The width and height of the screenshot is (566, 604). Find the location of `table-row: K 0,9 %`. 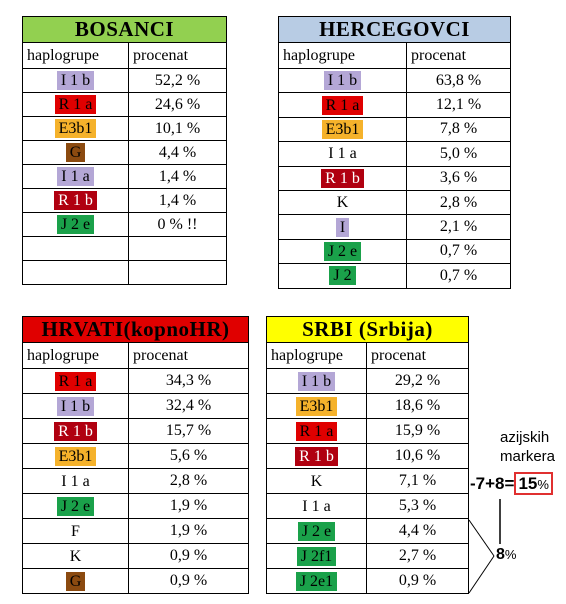

table-row: K 0,9 % is located at coordinates (135, 556).